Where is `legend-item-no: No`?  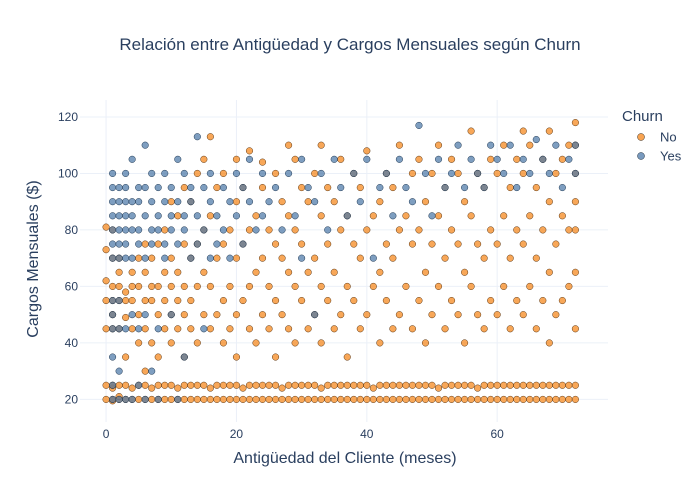
legend-item-no: No is located at coordinates (657, 137).